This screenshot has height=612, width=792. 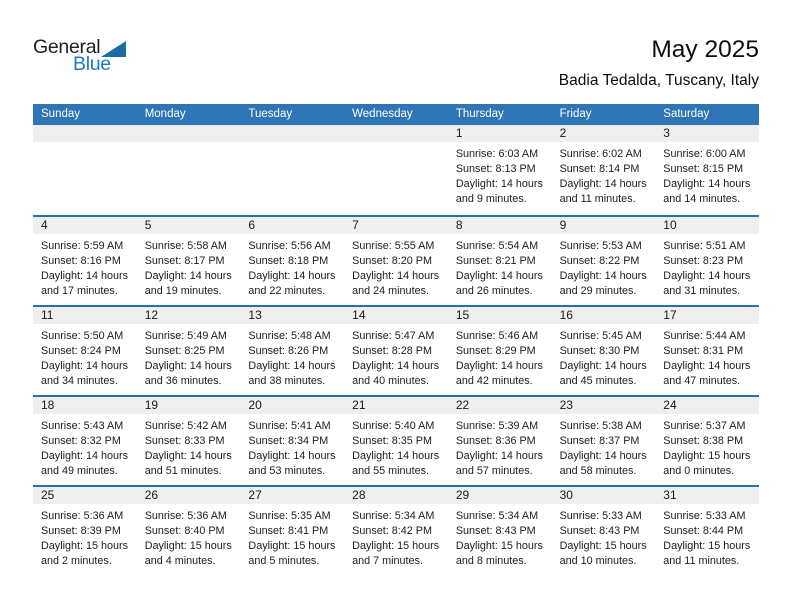 I want to click on sunrise-text: Sunrise: 5:49 AM, so click(x=185, y=336).